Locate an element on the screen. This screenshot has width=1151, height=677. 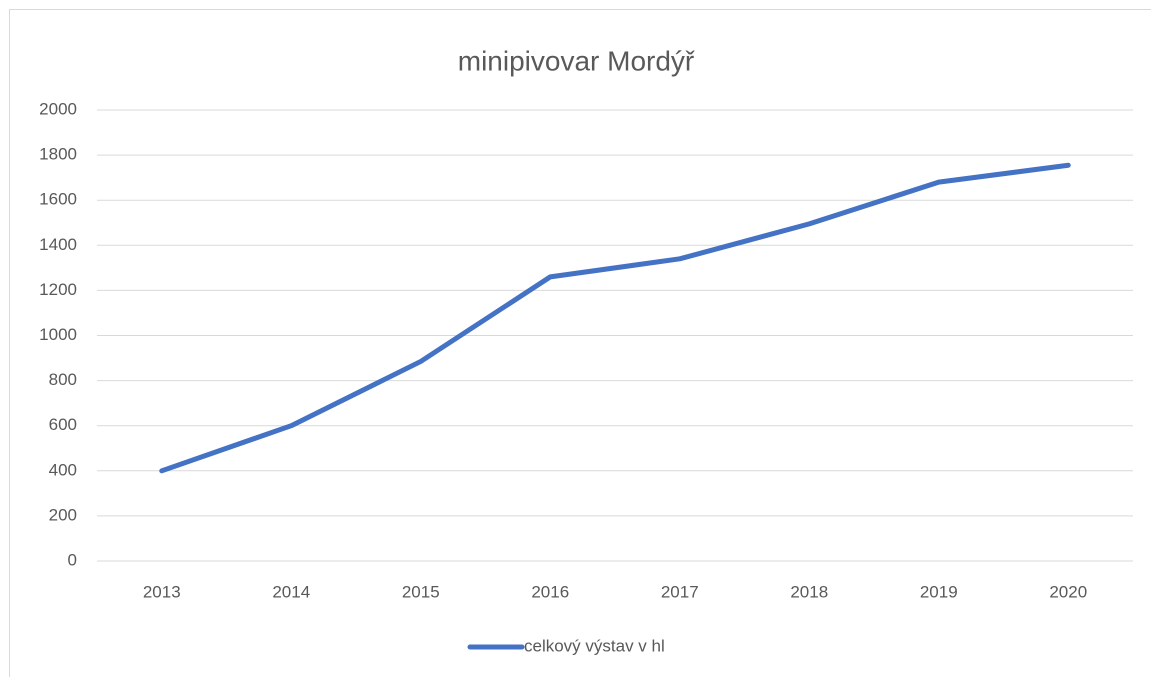
y-tick-label: 1400 is located at coordinates (58, 244).